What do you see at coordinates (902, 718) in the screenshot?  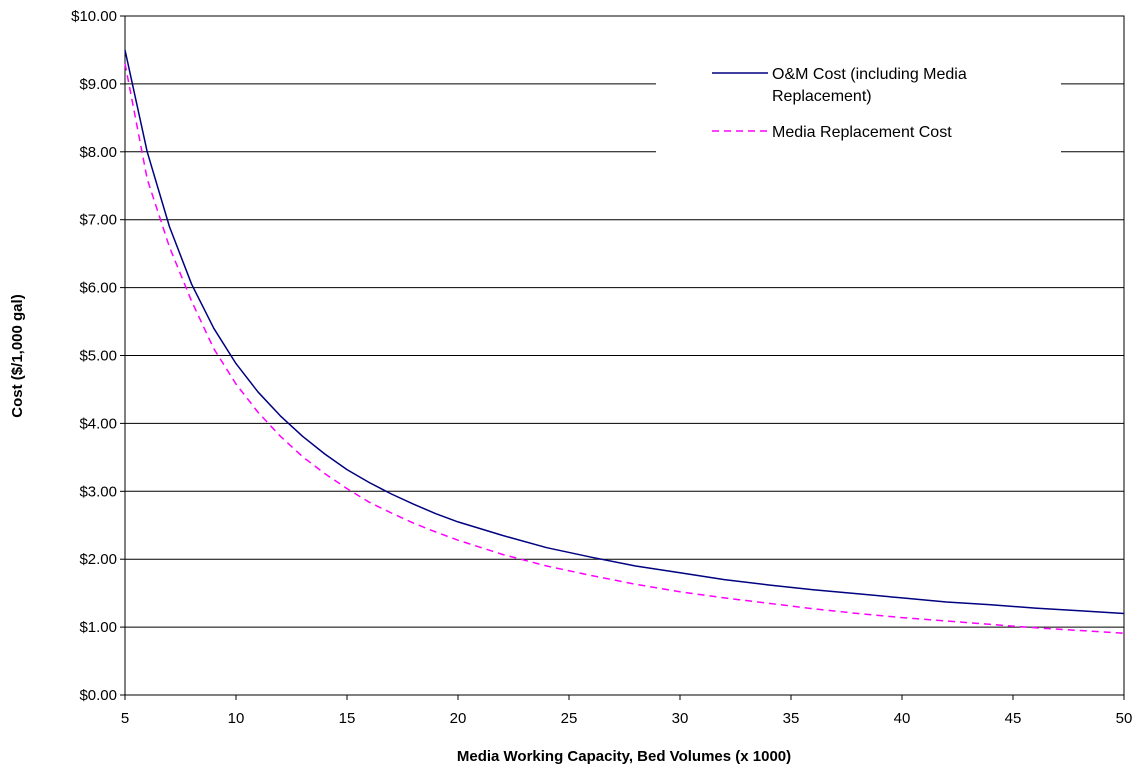 I see `x-tick-label: 40` at bounding box center [902, 718].